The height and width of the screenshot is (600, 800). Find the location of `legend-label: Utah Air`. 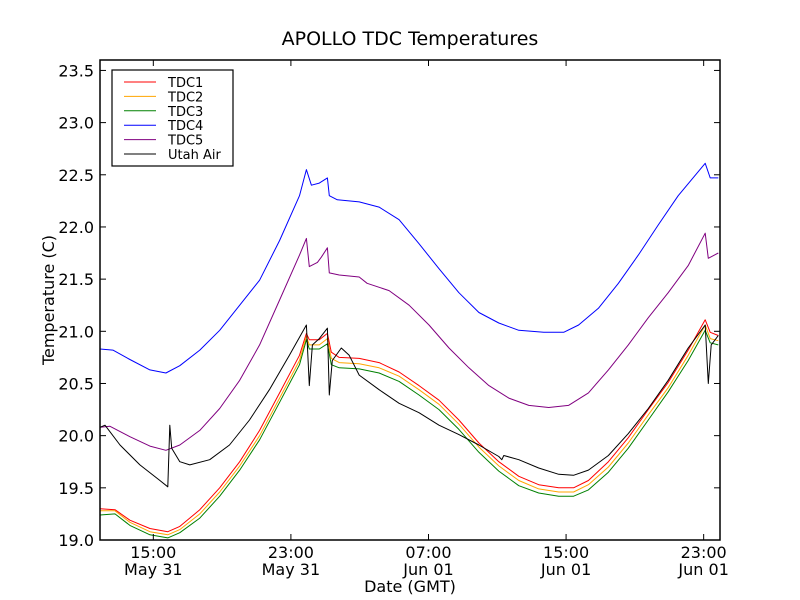

legend-label: Utah Air is located at coordinates (194, 155).